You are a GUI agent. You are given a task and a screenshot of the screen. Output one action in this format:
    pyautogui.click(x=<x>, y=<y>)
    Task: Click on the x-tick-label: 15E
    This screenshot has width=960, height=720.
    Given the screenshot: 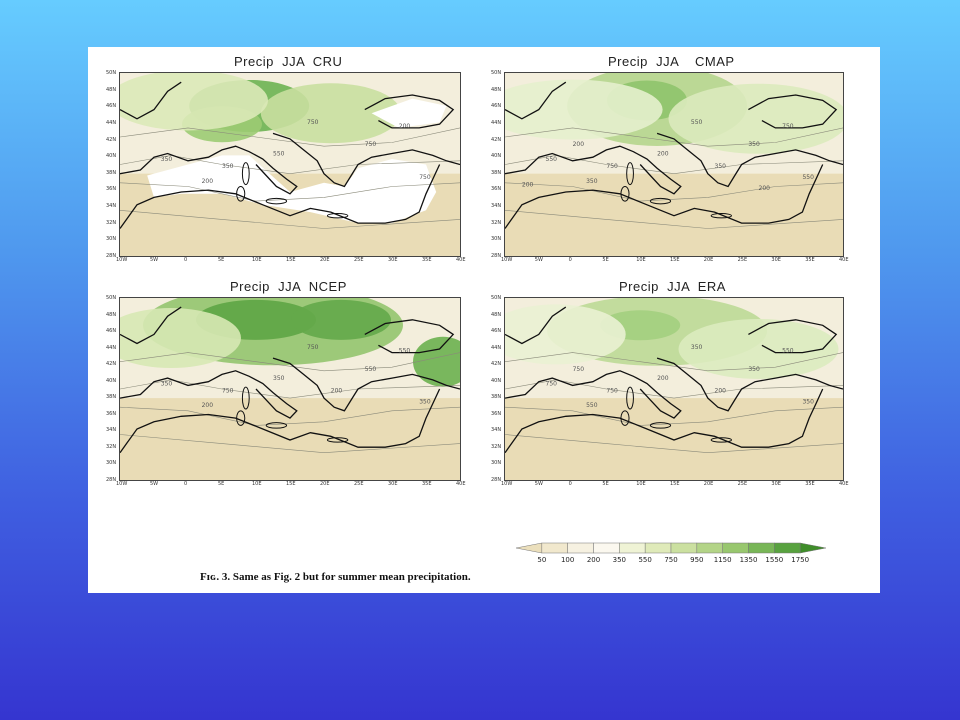 What is the action you would take?
    pyautogui.click(x=675, y=260)
    